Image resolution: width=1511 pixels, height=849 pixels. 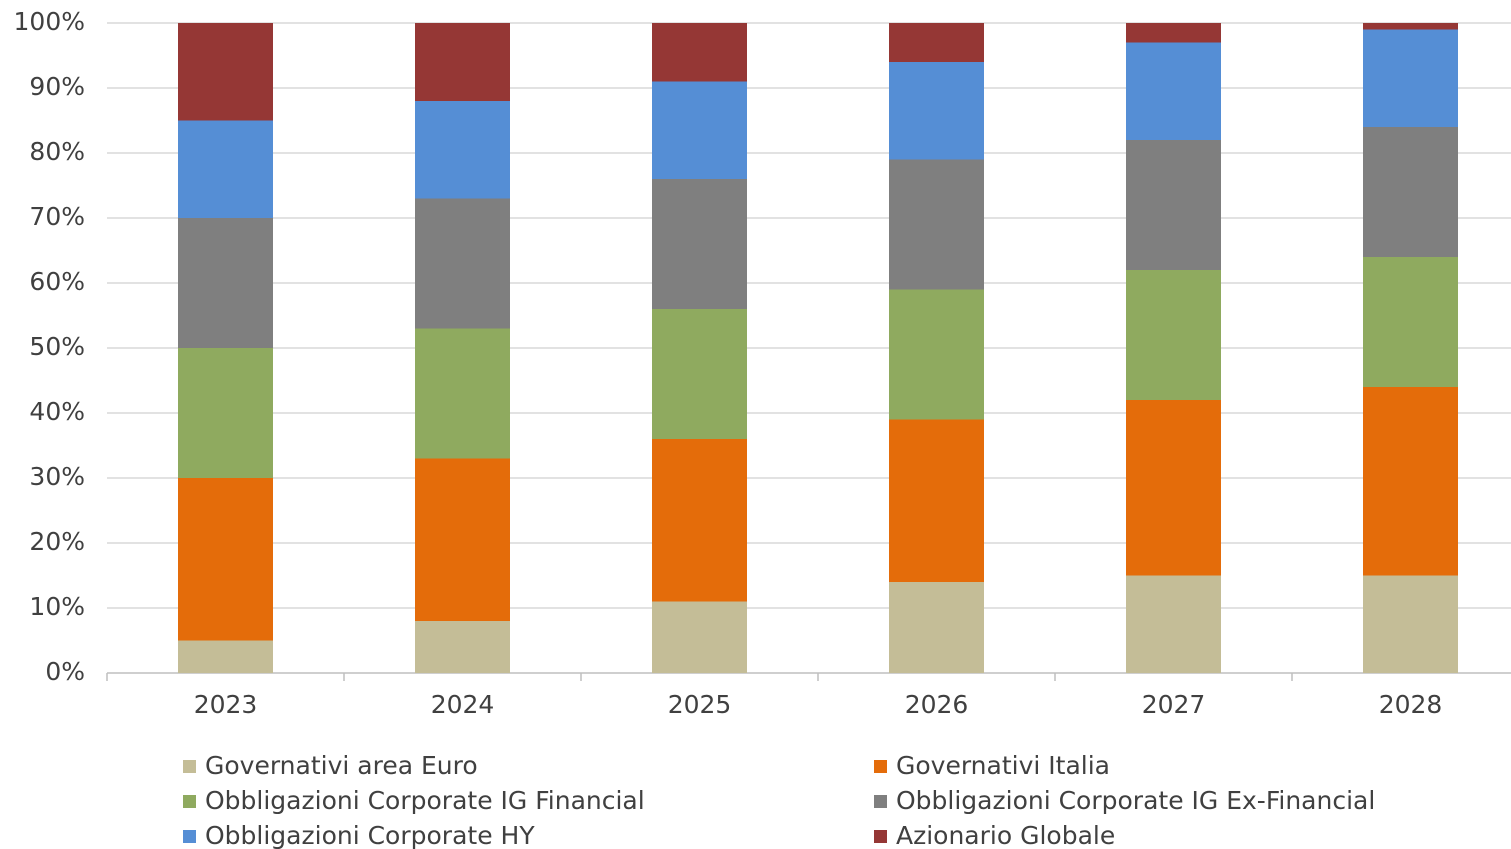 I want to click on y-tick-label: 20%, so click(x=57, y=541).